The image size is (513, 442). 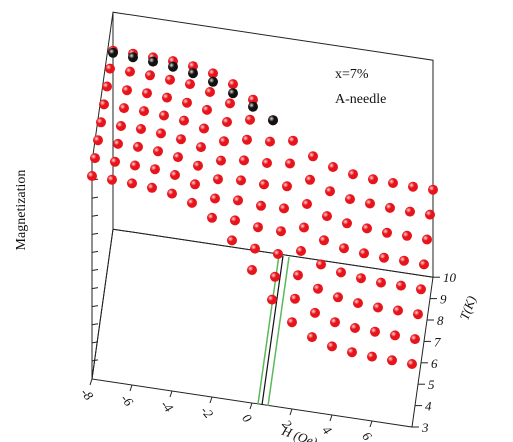 What do you see at coordinates (167, 406) in the screenshot?
I see `x-tick-label: -4` at bounding box center [167, 406].